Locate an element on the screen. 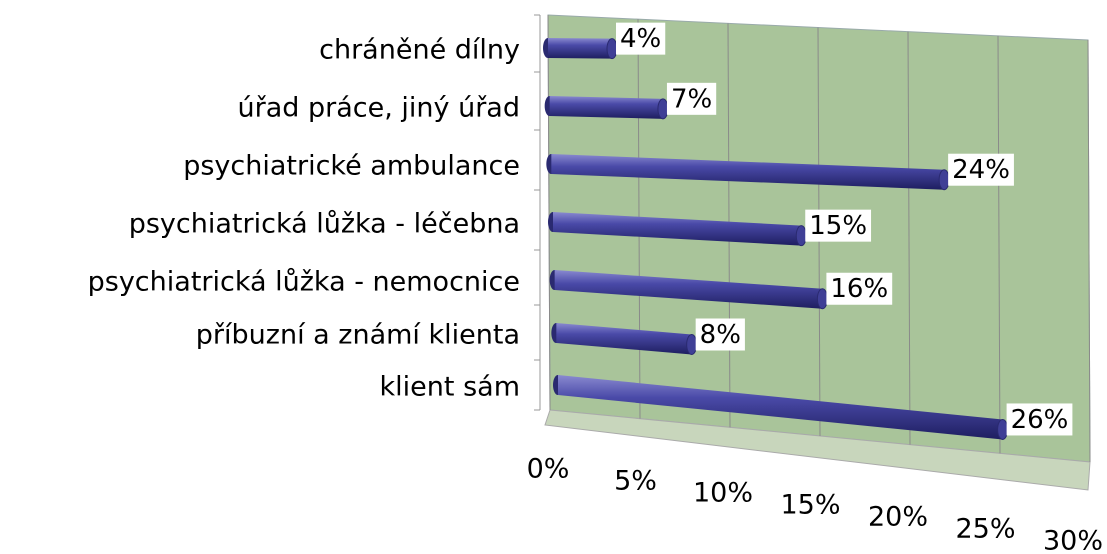 The height and width of the screenshot is (554, 1107). value-label: 16% is located at coordinates (859, 289).